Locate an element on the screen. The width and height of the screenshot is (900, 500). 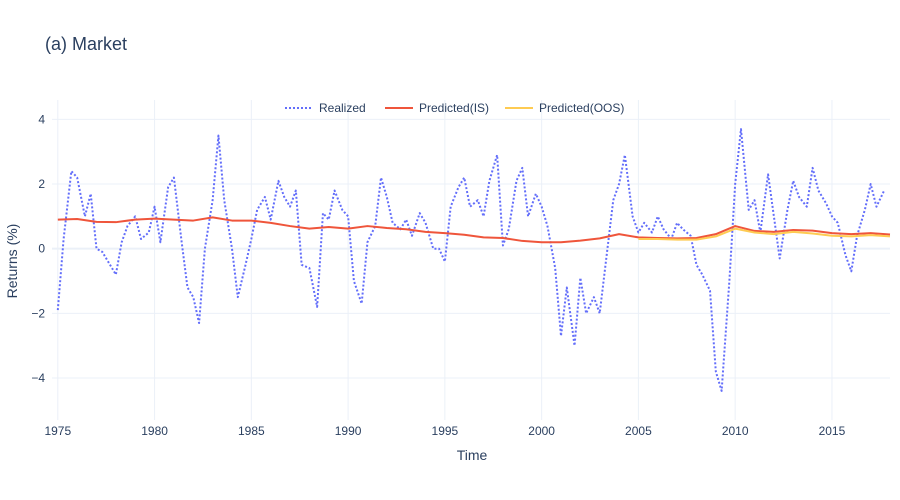
legend-label: Predicted(IS) is located at coordinates (454, 108).